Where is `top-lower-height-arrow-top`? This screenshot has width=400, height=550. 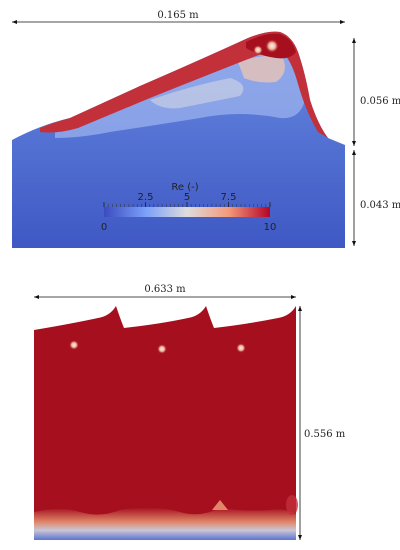 top-lower-height-arrow-top is located at coordinates (354, 152).